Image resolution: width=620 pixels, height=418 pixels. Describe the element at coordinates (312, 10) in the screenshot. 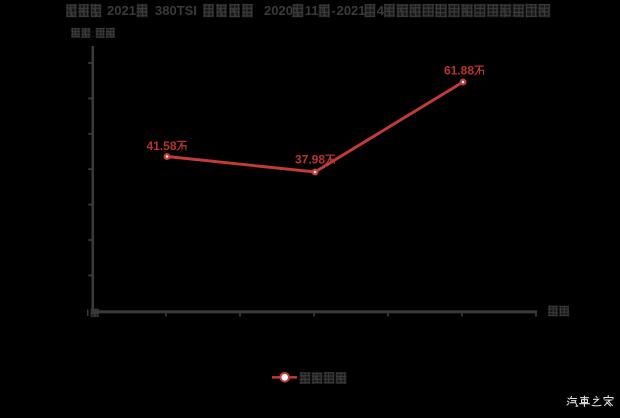

I see `svg-text: 11` at that location.